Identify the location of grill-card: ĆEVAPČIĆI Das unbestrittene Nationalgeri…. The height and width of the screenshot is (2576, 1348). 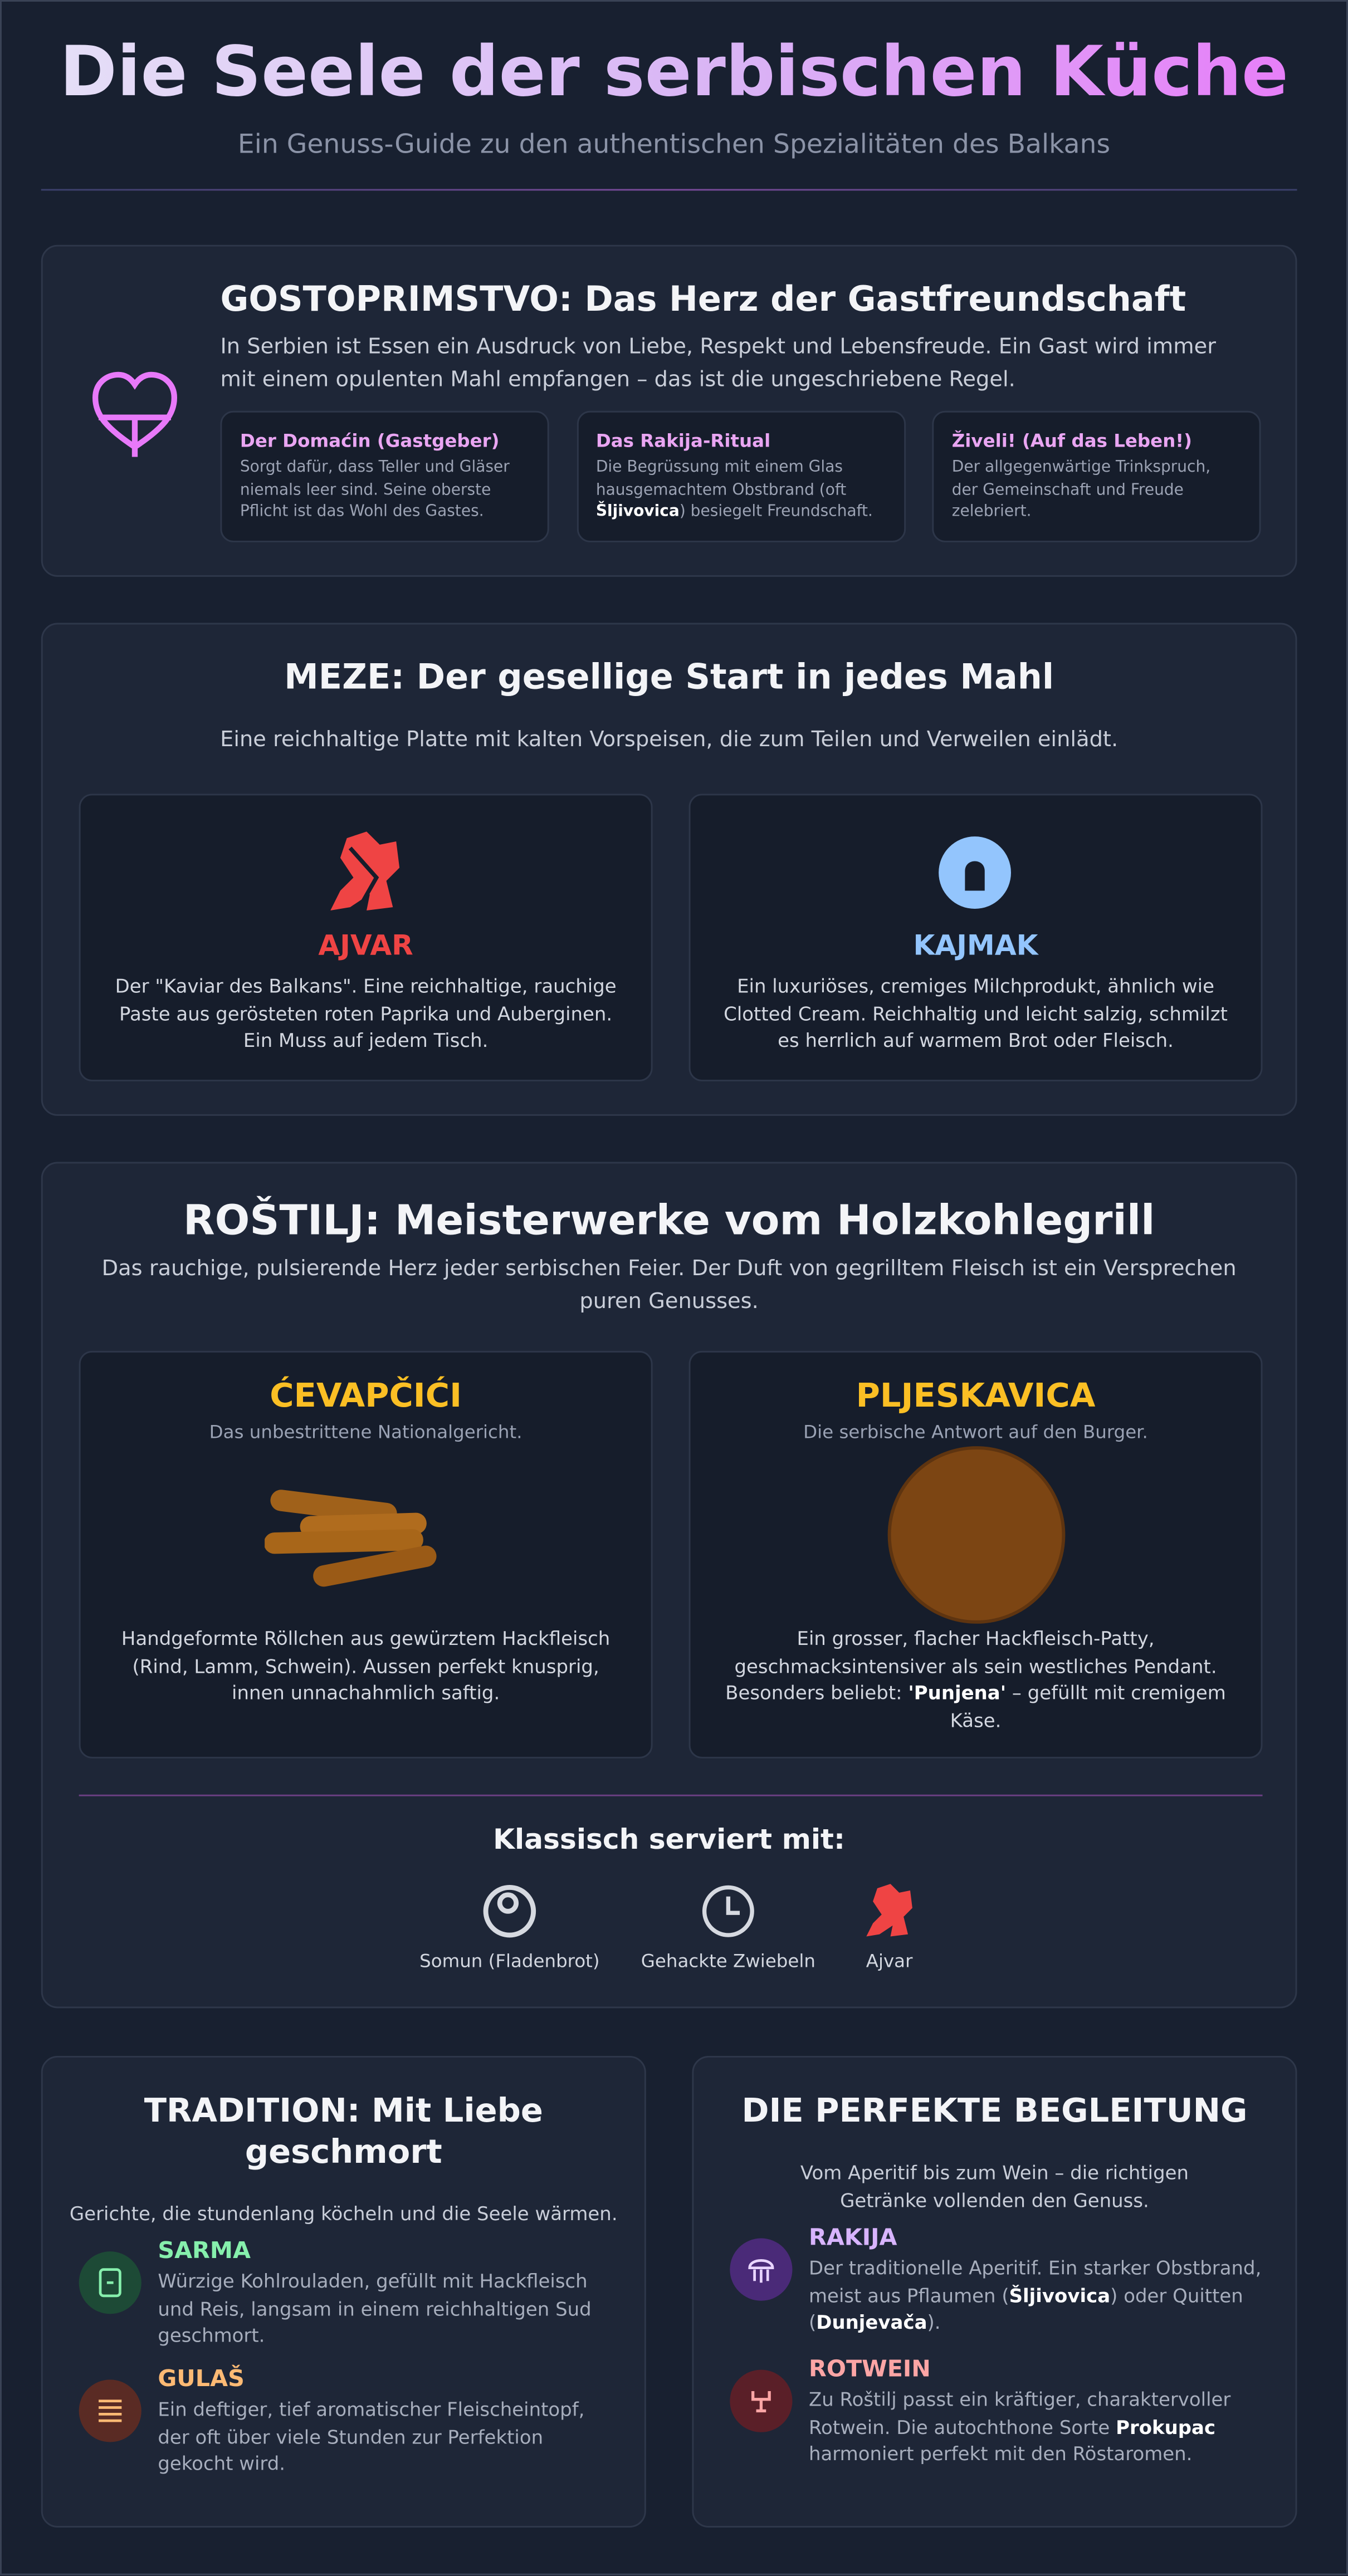
(366, 1554).